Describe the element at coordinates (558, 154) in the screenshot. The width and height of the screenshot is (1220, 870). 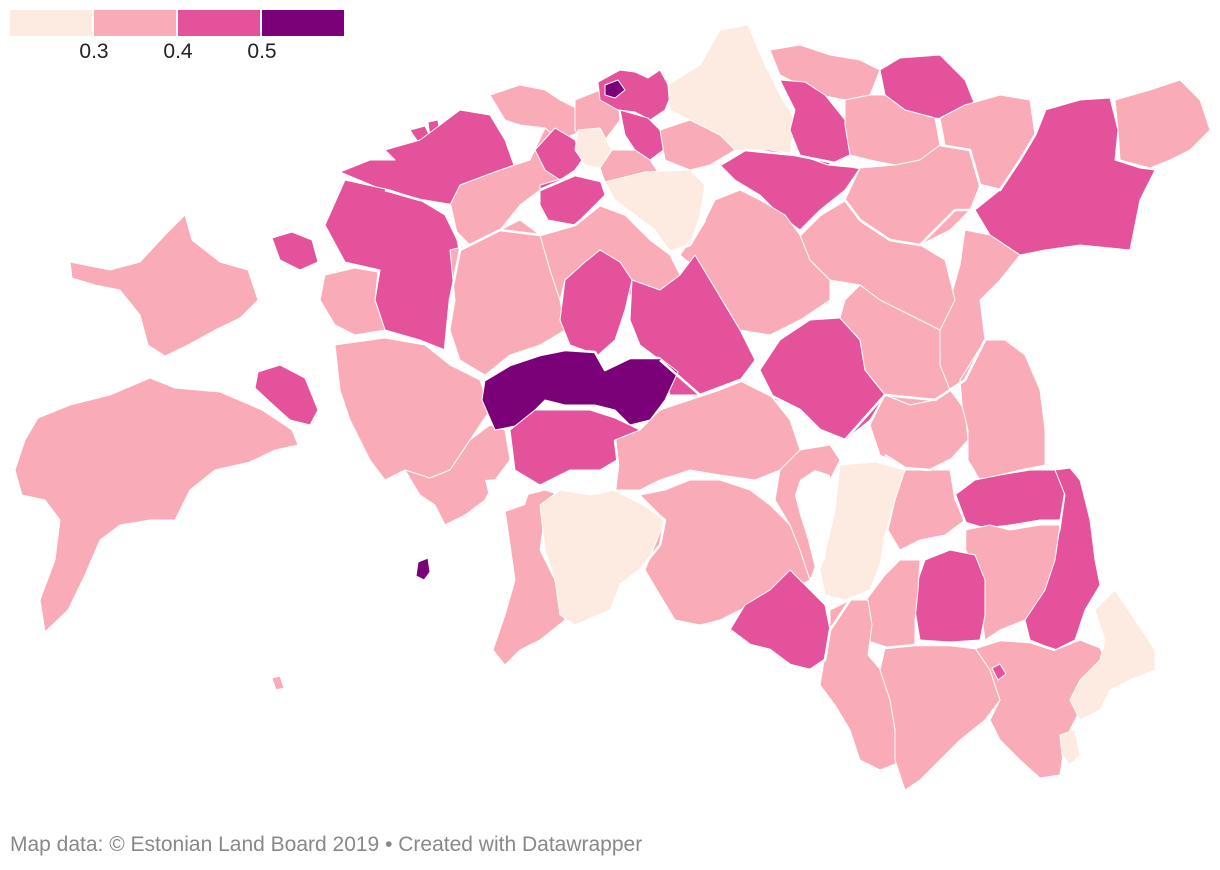
I see `region-keila` at that location.